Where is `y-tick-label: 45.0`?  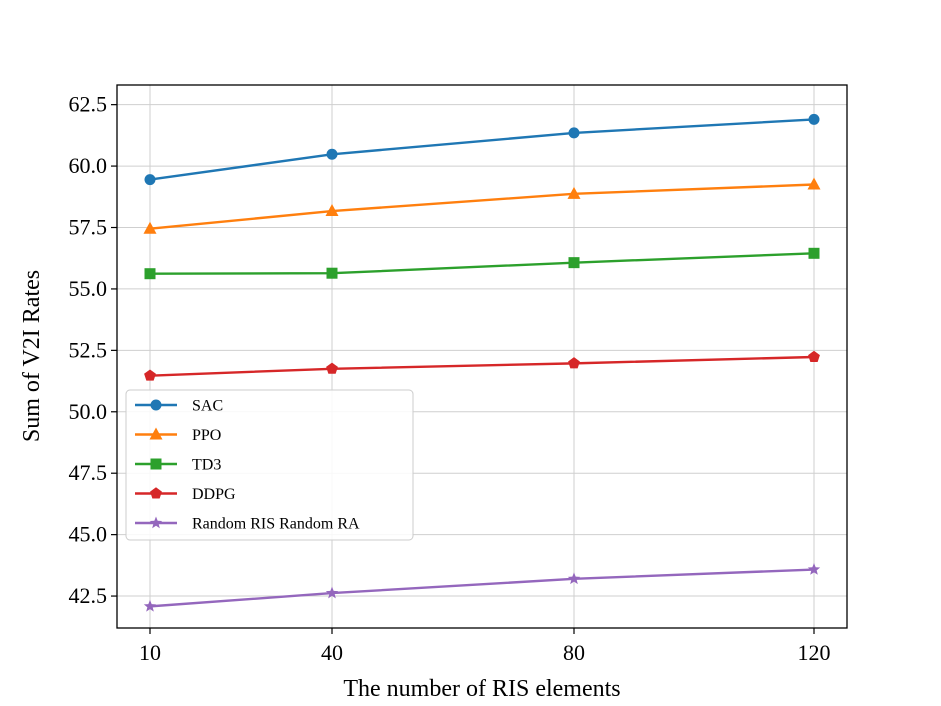 y-tick-label: 45.0 is located at coordinates (88, 534).